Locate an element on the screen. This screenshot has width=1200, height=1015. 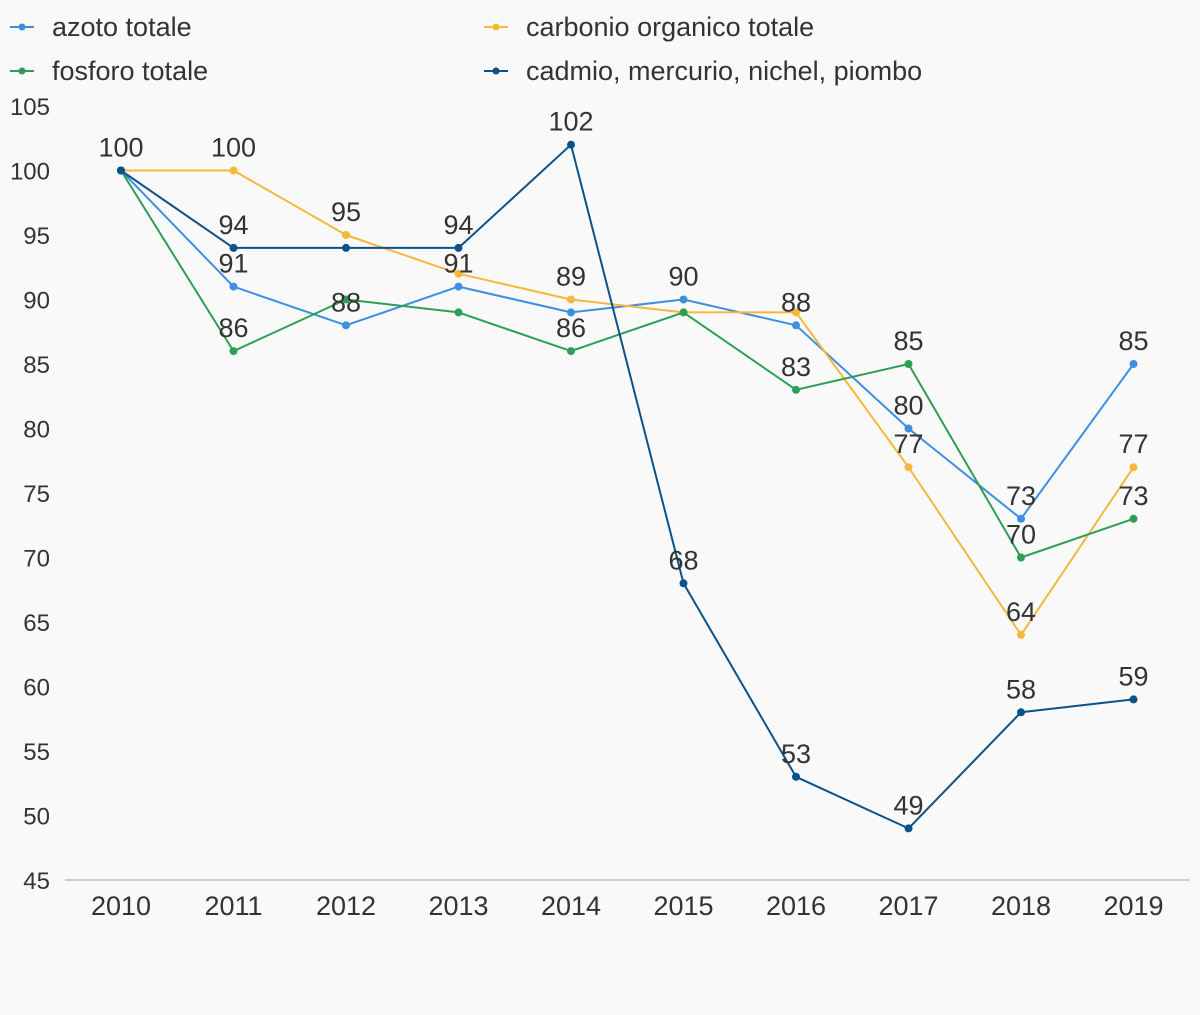
x-tick-label: 2014 is located at coordinates (571, 906).